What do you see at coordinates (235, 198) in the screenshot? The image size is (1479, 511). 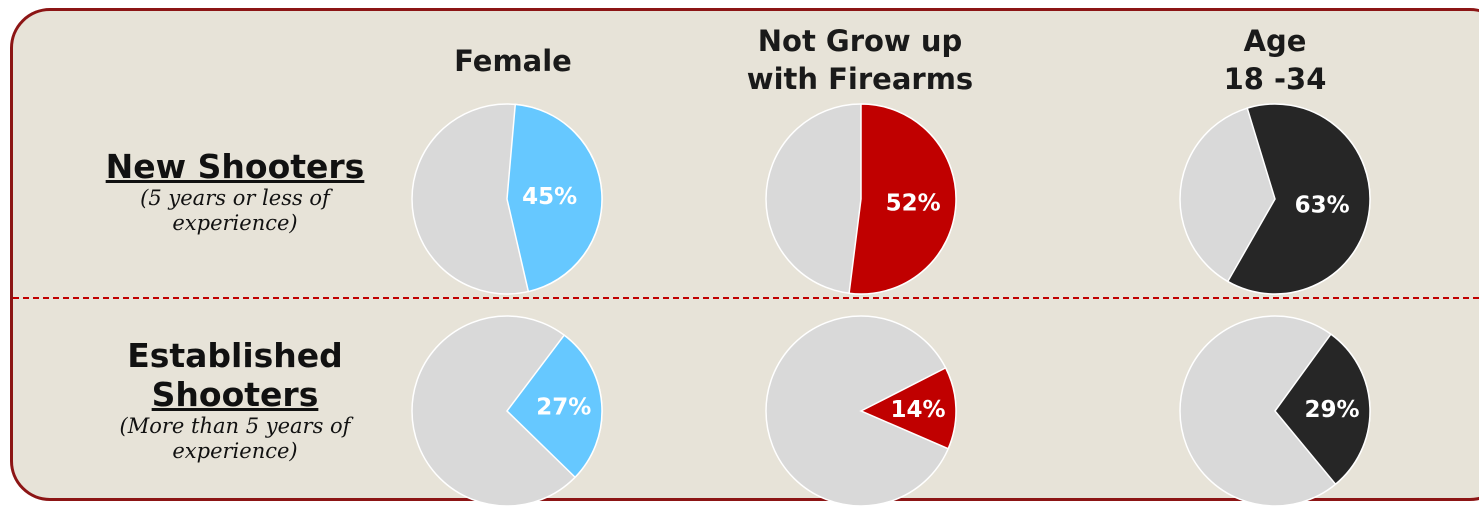 I see `row-subtitle-new-shooters-1: (5 years or less of` at bounding box center [235, 198].